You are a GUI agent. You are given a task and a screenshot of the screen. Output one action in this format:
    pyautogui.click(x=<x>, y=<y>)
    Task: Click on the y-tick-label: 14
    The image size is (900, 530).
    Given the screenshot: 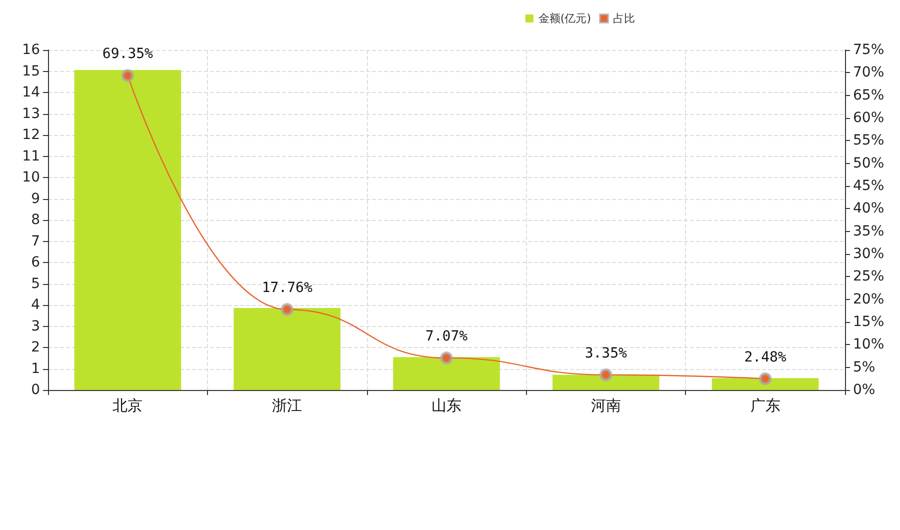 What is the action you would take?
    pyautogui.click(x=31, y=92)
    